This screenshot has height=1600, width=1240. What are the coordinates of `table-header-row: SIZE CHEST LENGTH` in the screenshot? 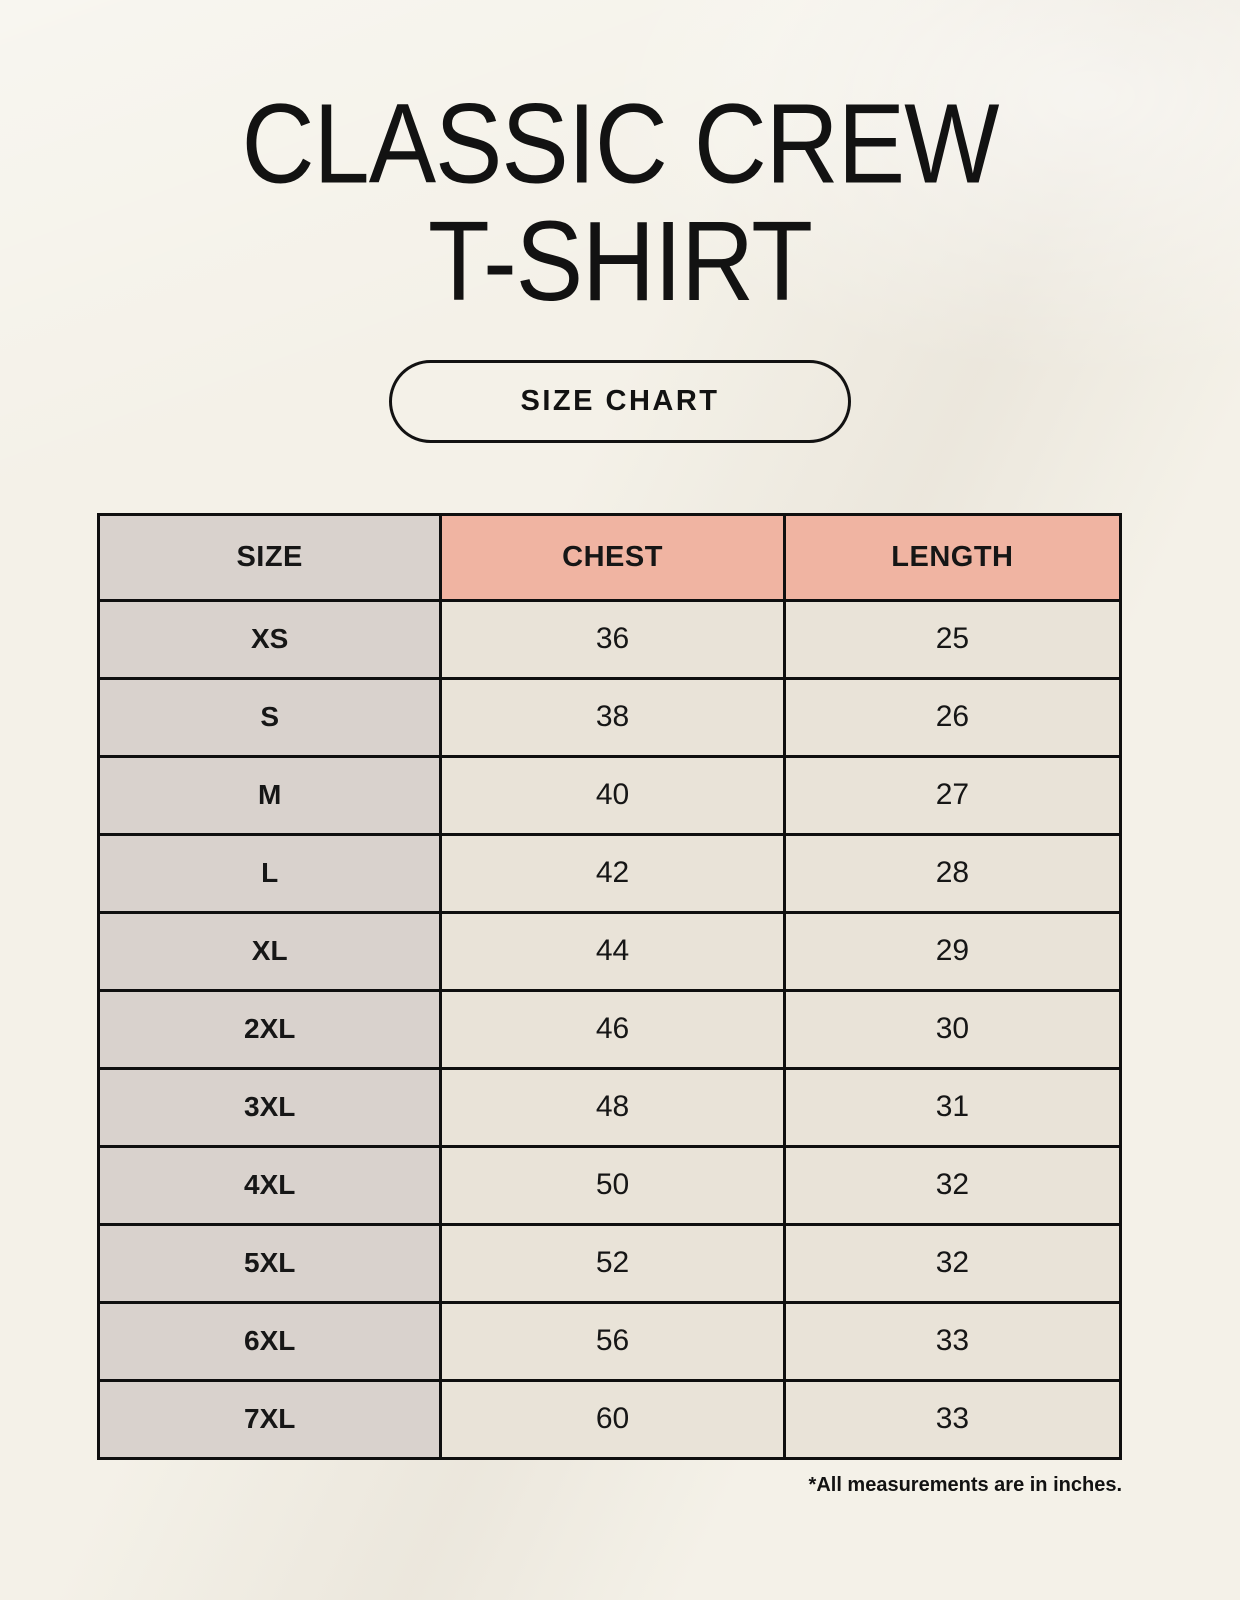 It's located at (609, 557).